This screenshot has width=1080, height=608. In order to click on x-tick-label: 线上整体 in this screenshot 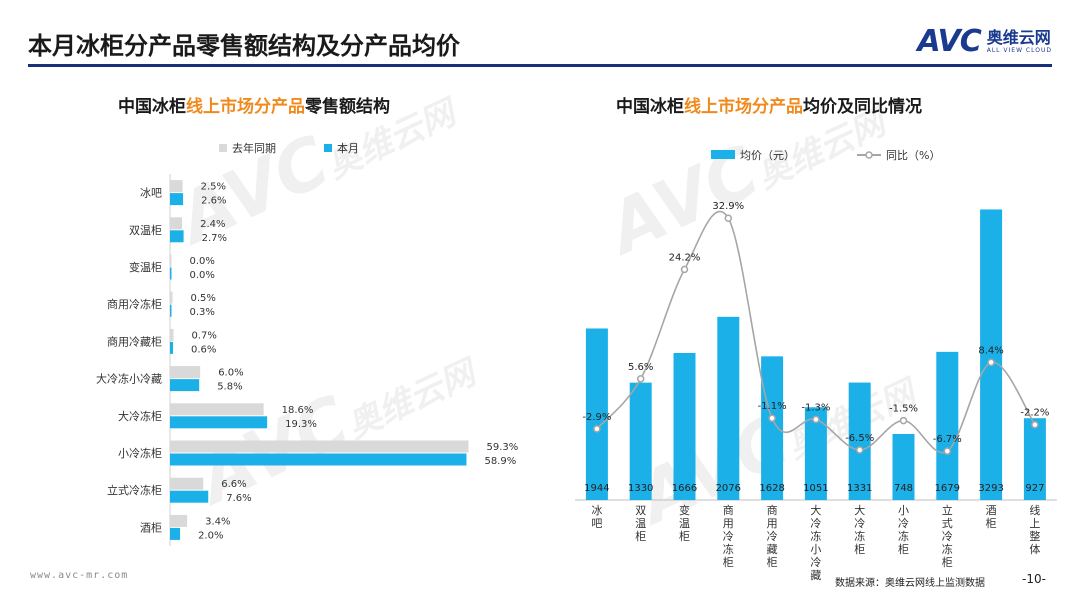, I will do `click(1034, 529)`.